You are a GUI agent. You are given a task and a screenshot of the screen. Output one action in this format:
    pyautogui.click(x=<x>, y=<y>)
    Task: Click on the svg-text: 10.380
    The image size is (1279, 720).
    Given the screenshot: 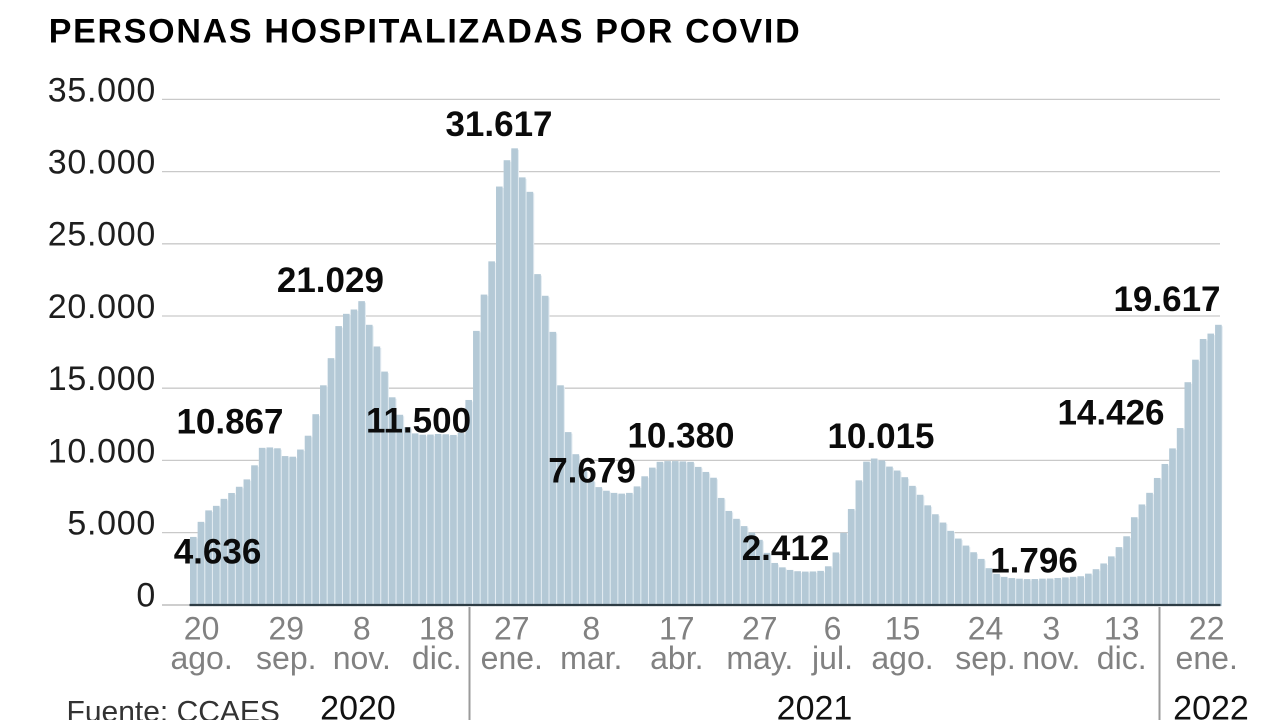 What is the action you would take?
    pyautogui.click(x=680, y=436)
    